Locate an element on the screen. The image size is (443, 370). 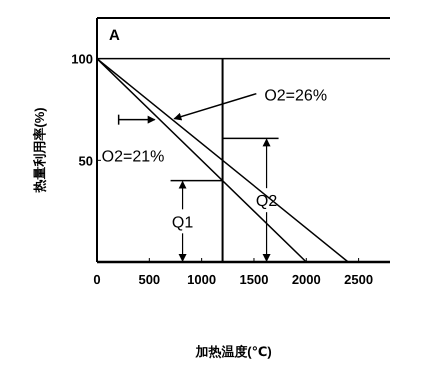
x-tick-label: 0 is located at coordinates (97, 279).